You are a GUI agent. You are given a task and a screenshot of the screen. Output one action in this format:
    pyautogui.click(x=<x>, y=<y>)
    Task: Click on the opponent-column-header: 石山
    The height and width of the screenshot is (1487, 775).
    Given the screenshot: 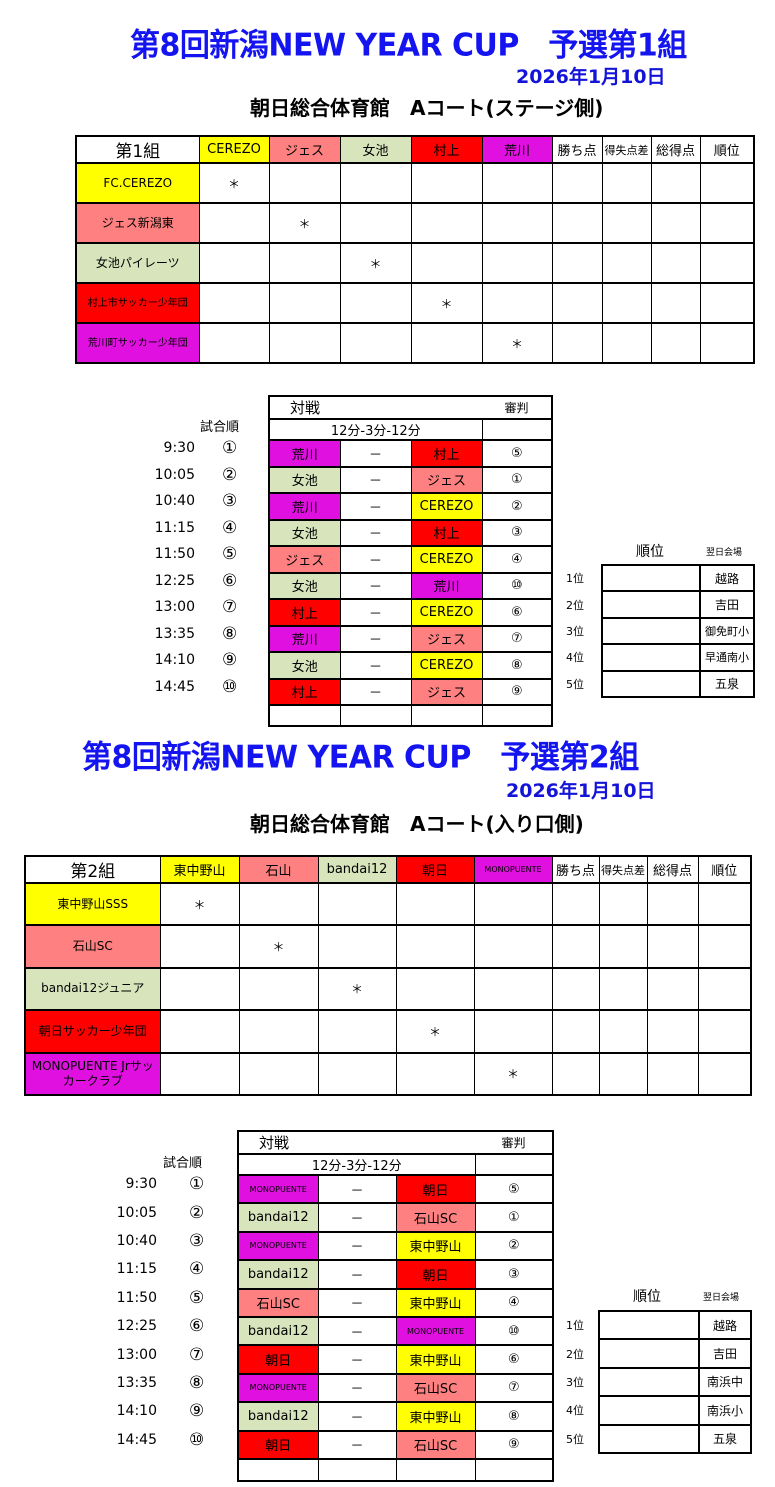 What is the action you would take?
    pyautogui.click(x=278, y=869)
    